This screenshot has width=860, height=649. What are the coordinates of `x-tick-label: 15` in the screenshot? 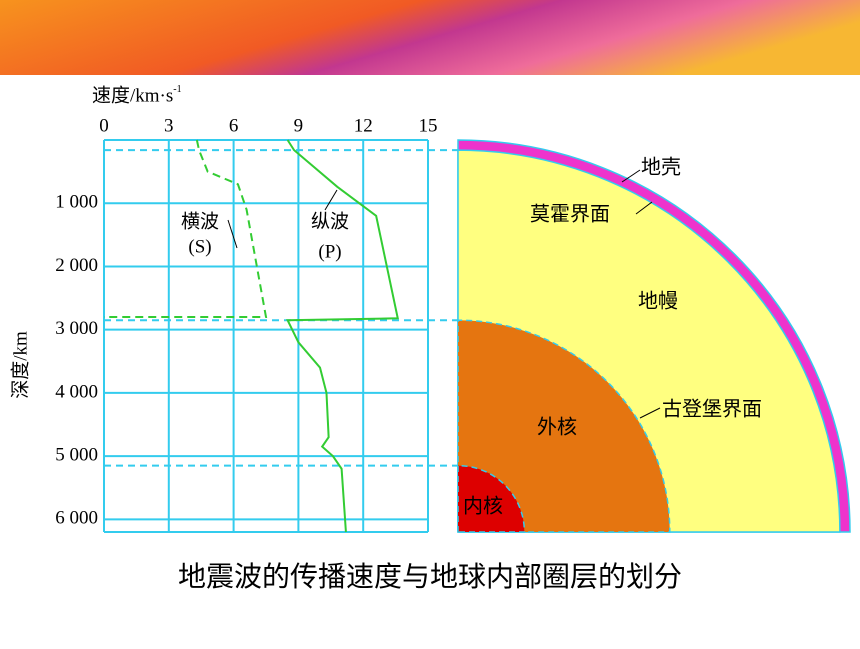 It's located at (428, 125).